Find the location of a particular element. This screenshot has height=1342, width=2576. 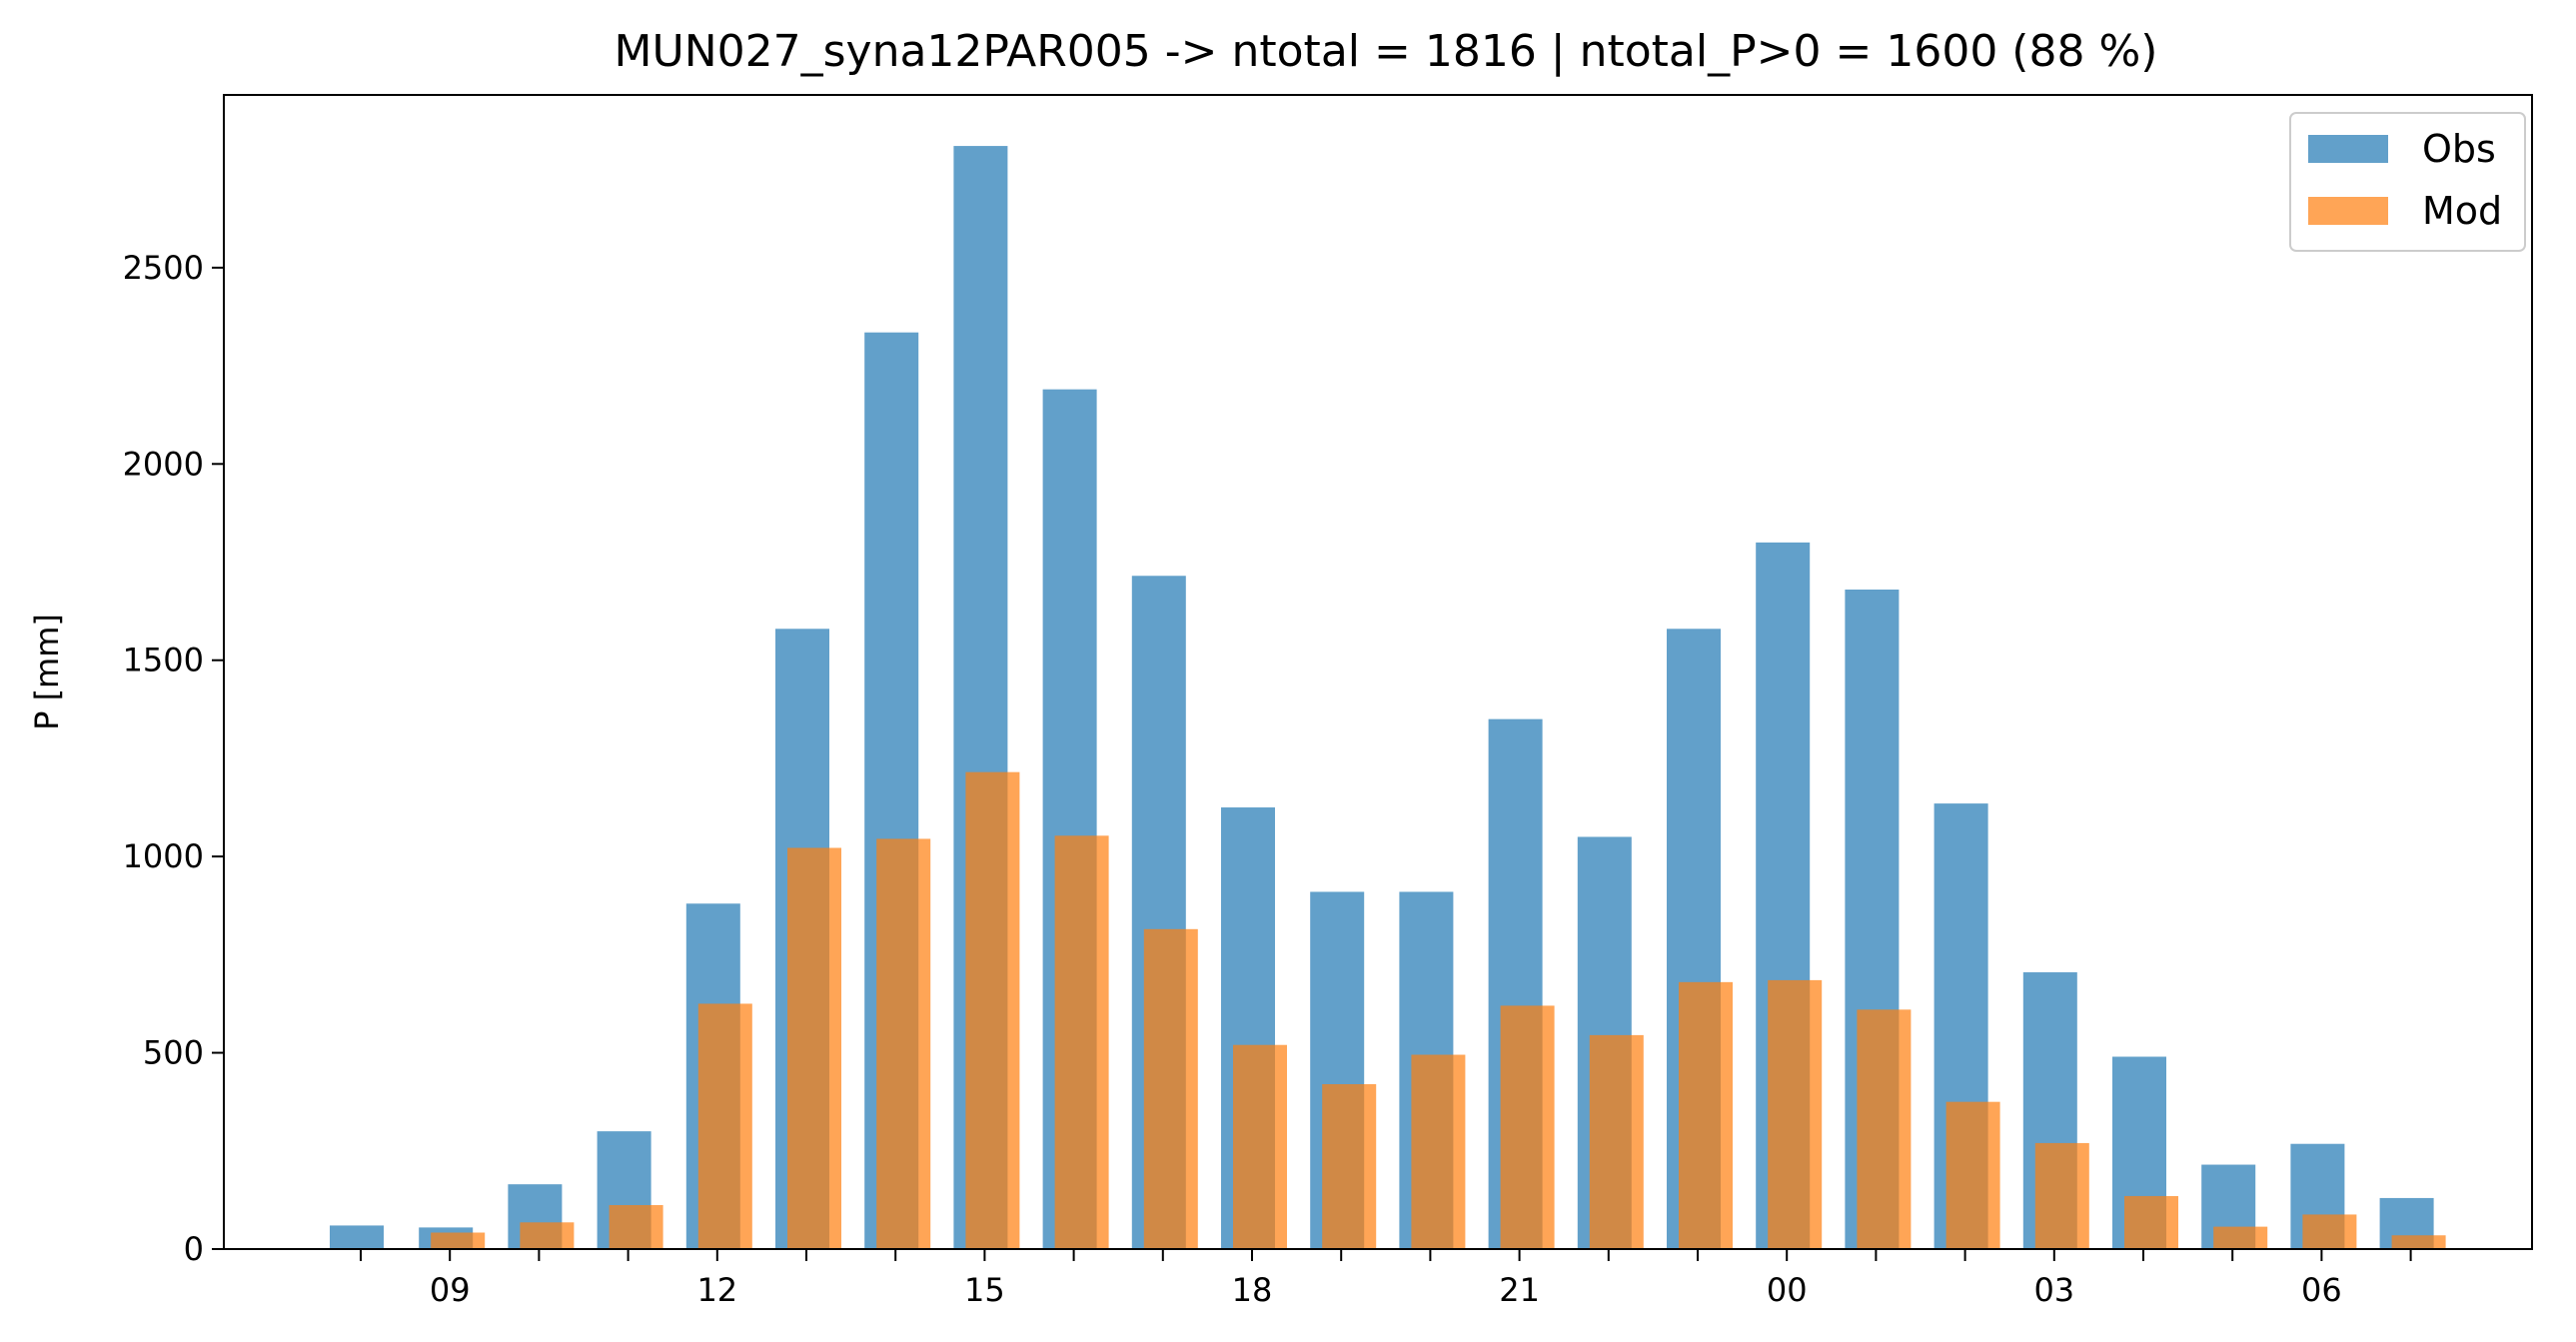

x-tick-label-12: 12 is located at coordinates (716, 1290).